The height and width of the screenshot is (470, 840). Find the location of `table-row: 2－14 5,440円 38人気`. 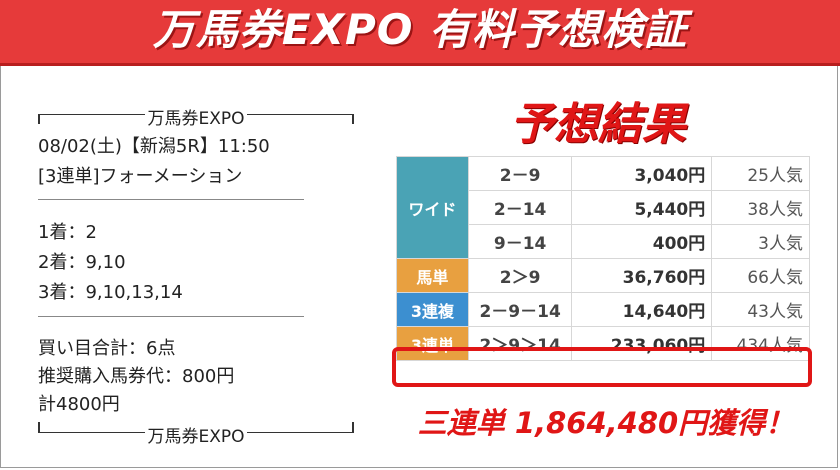

table-row: 2－14 5,440円 38人気 is located at coordinates (603, 207).